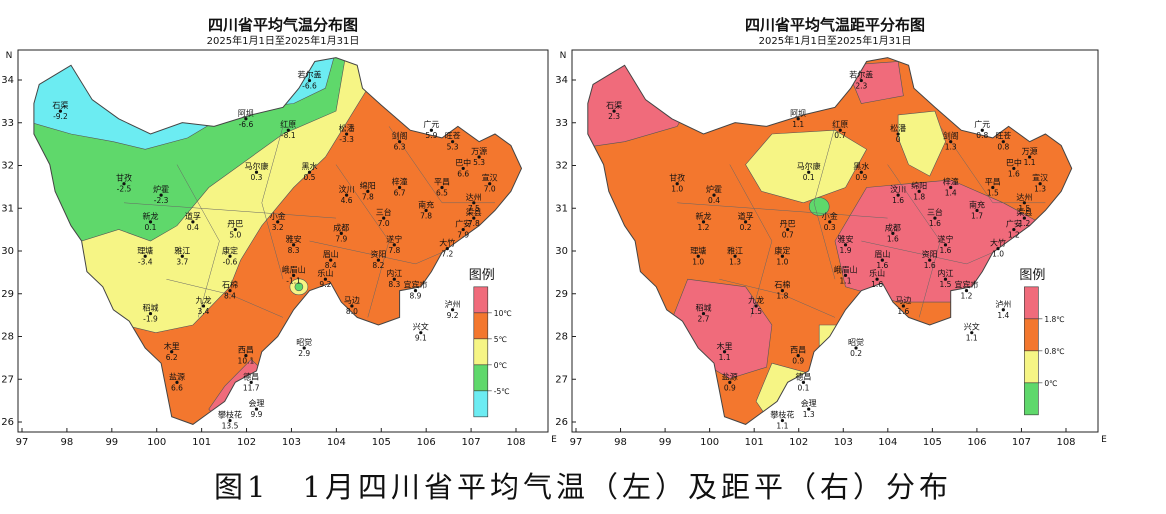  Describe the element at coordinates (921, 143) in the screenshot. I see `anom-zone-low-songpan` at that location.